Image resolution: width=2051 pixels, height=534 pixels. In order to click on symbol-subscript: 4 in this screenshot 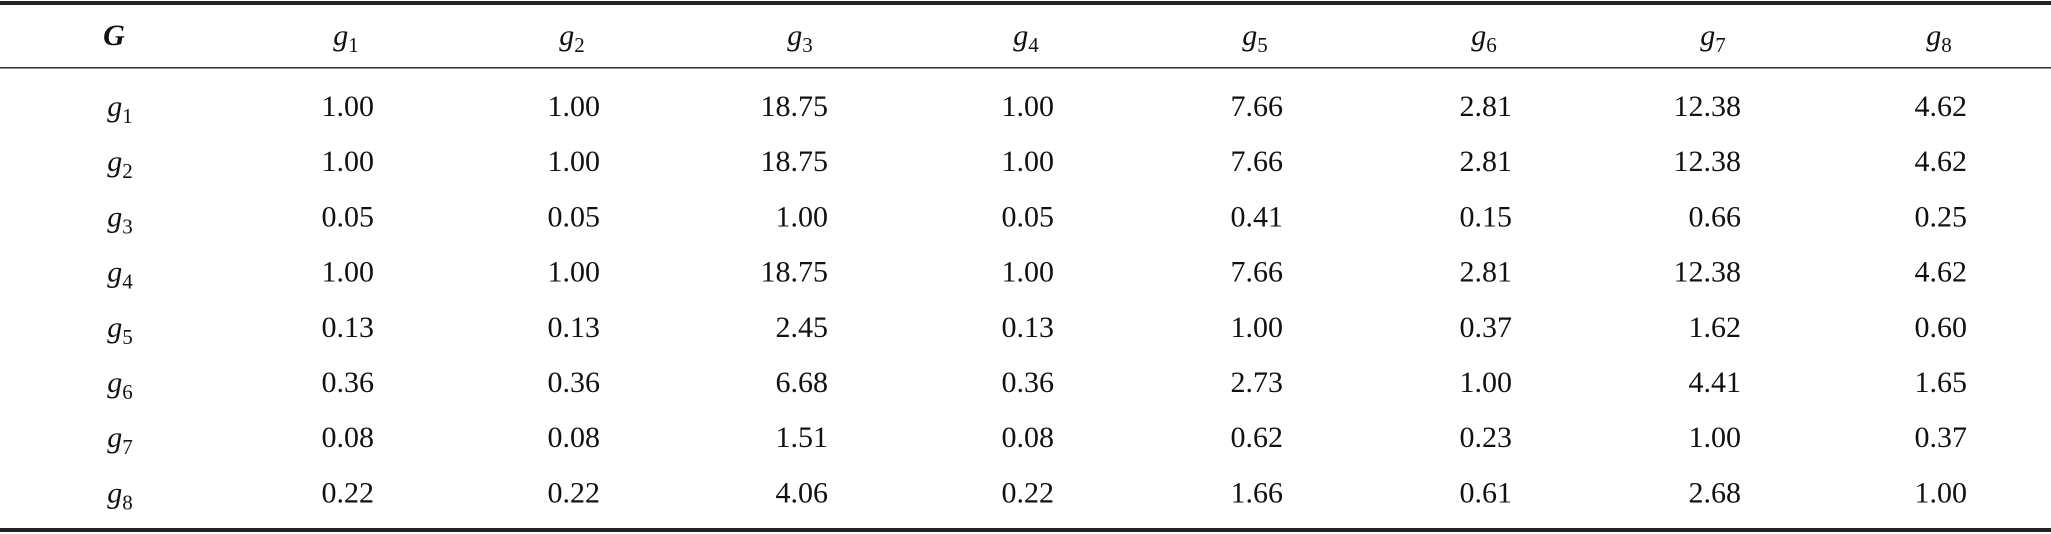, I will do `click(127, 282)`.